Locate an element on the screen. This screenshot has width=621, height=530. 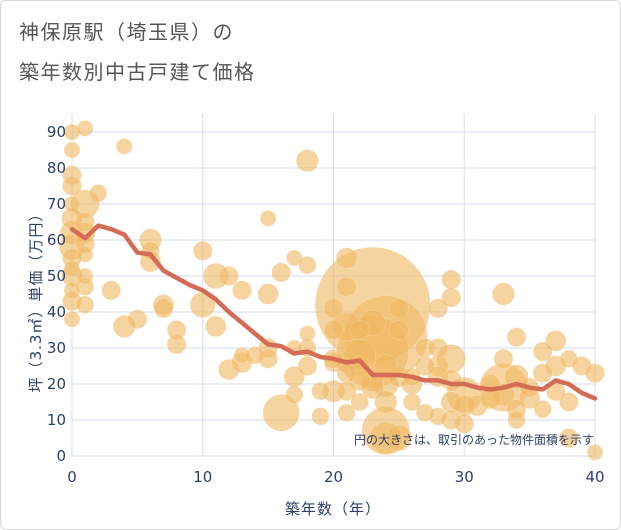
x-tick-label: 40 is located at coordinates (594, 477).